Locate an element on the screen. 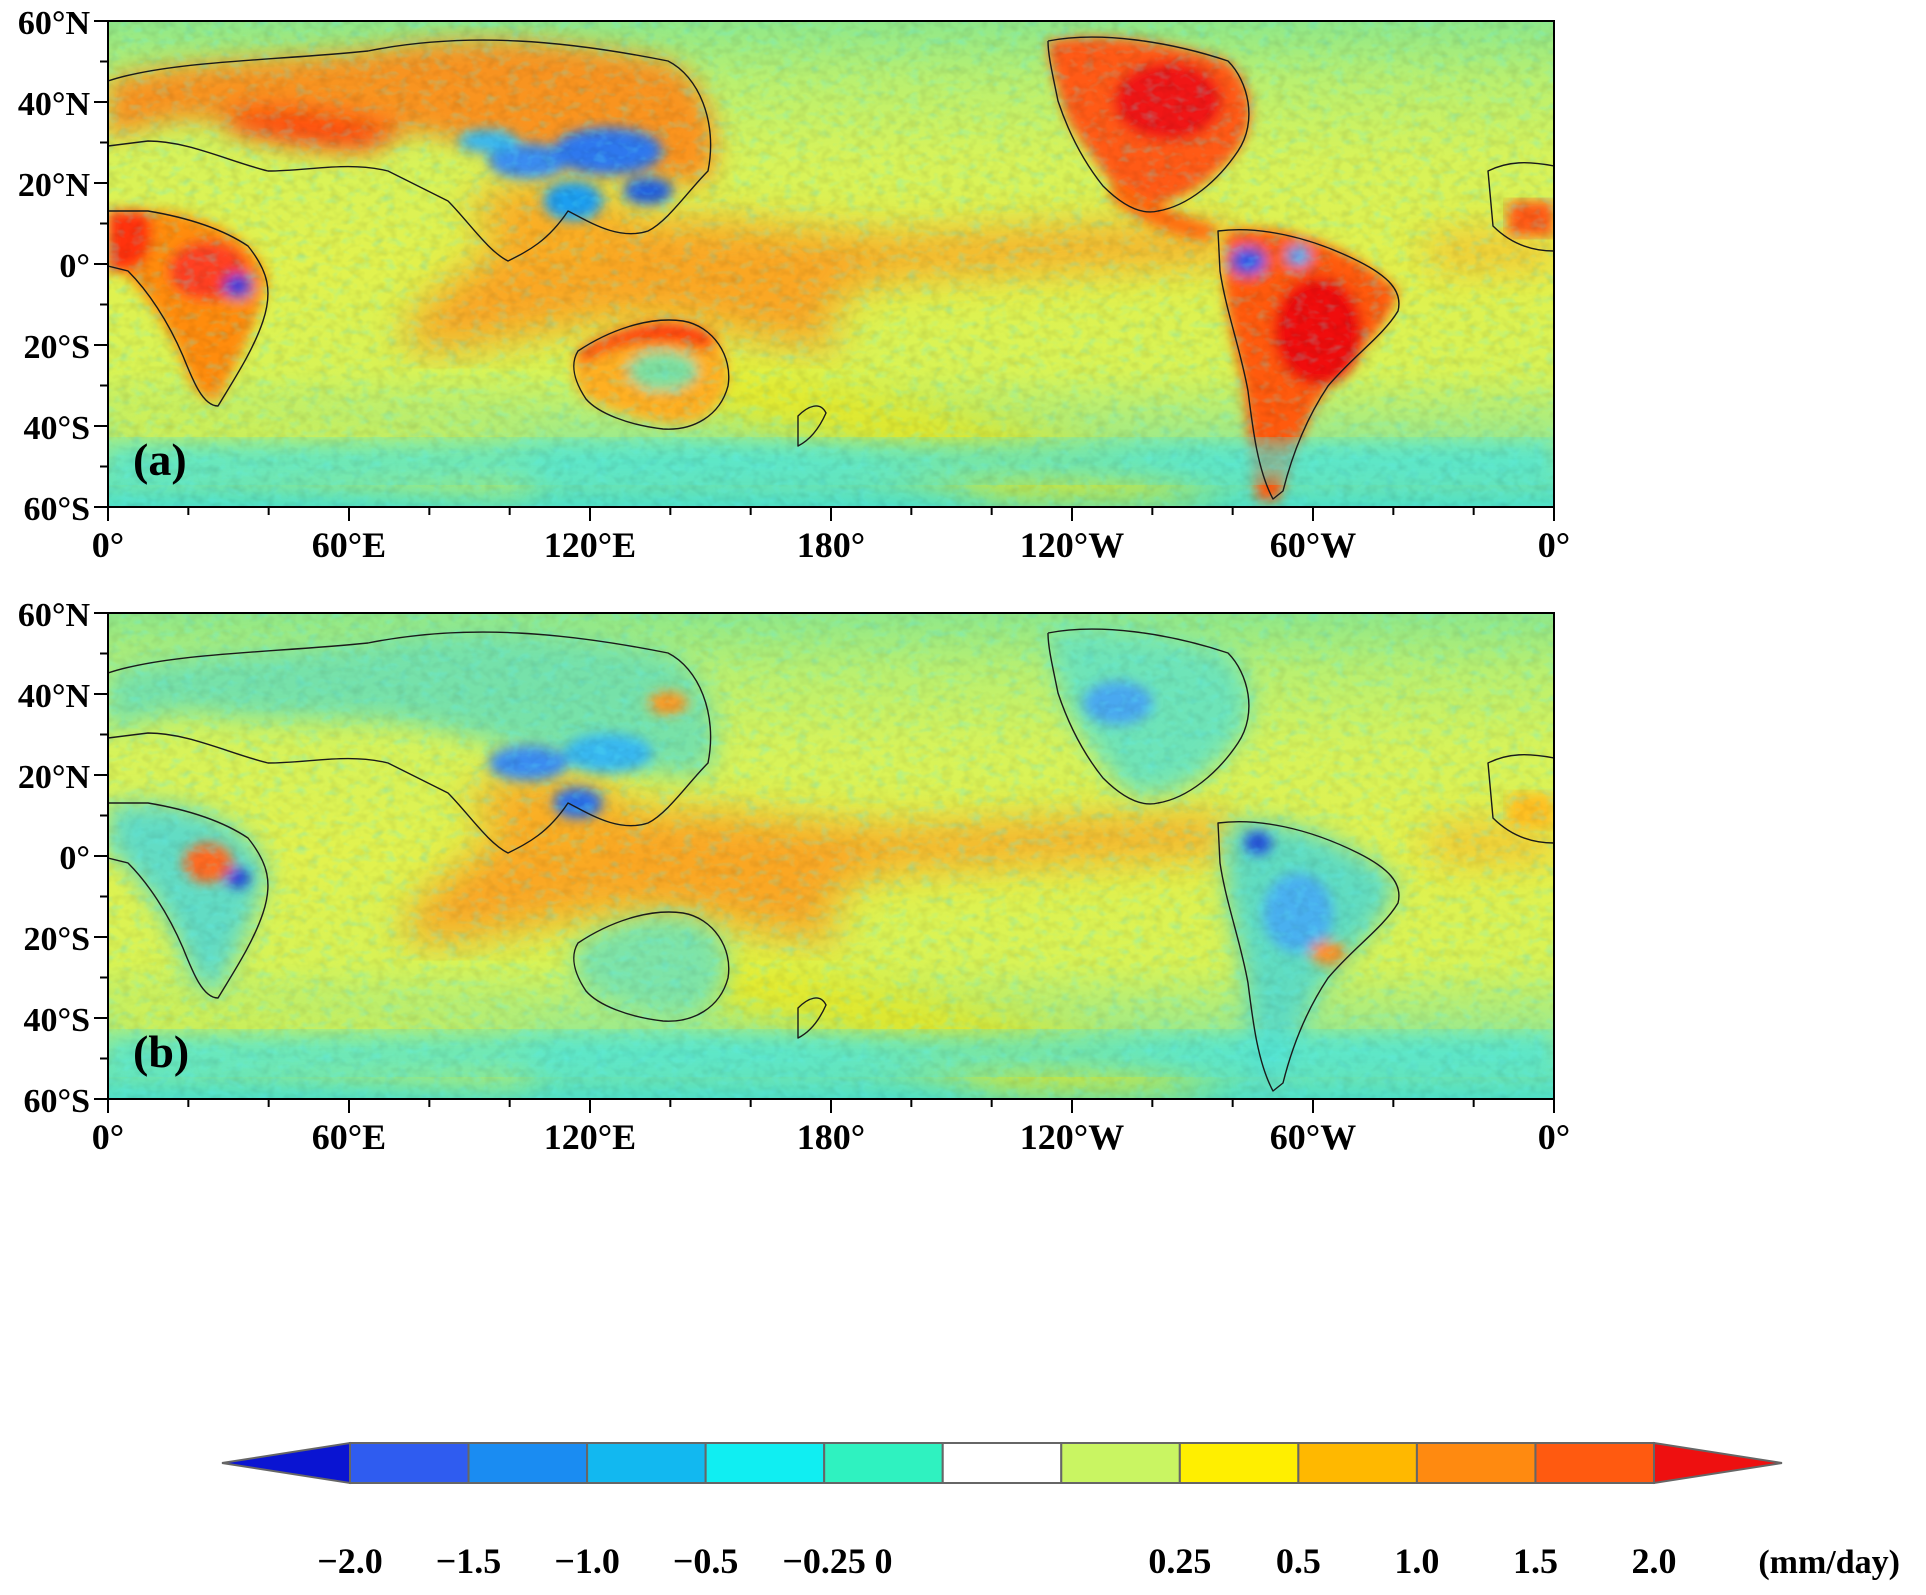 The height and width of the screenshot is (1595, 1926). panel-b-lat-tick-label: 40°S is located at coordinates (56, 1020).